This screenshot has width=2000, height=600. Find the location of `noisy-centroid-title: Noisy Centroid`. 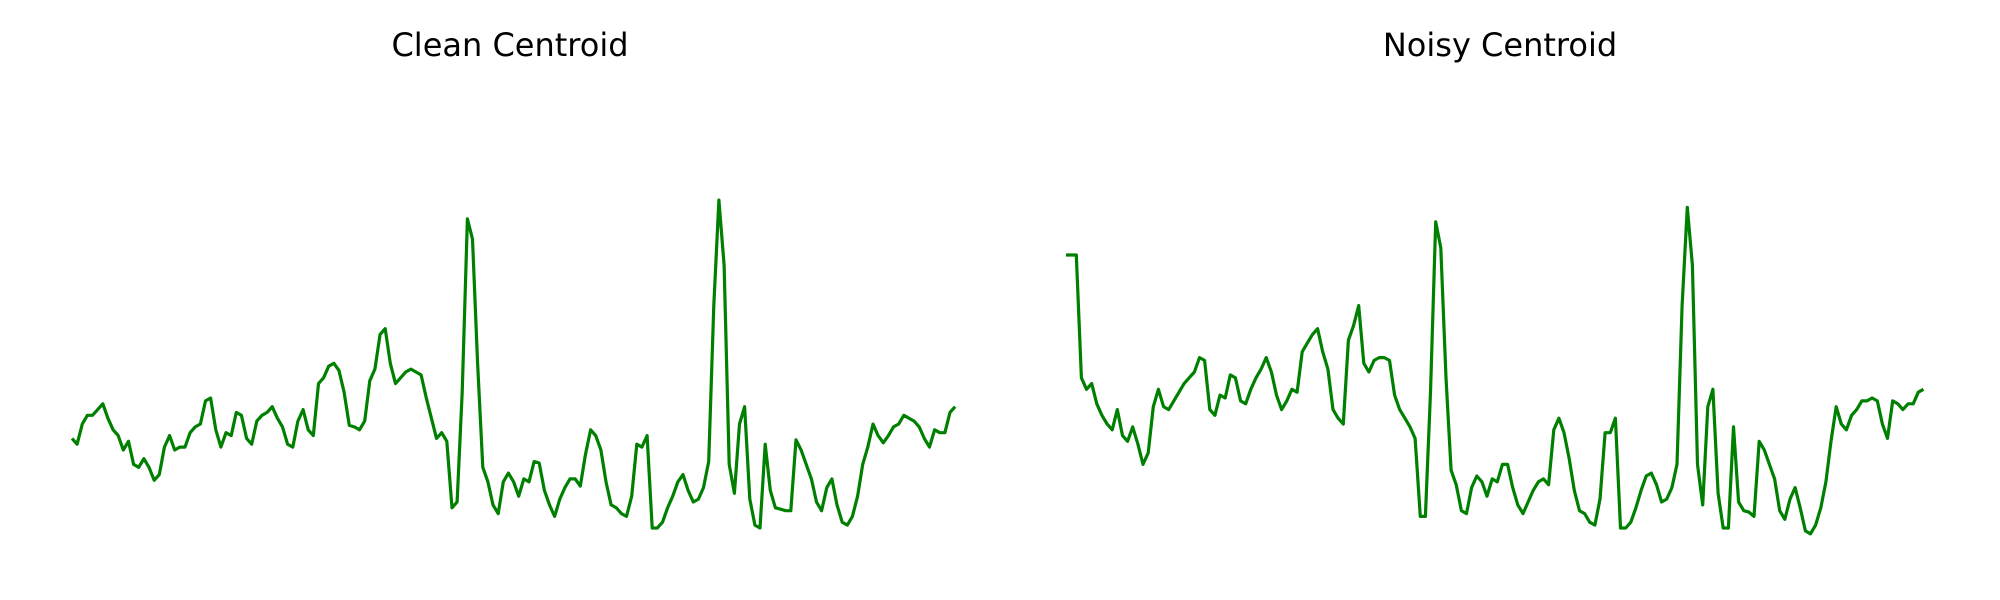

noisy-centroid-title: Noisy Centroid is located at coordinates (1500, 45).